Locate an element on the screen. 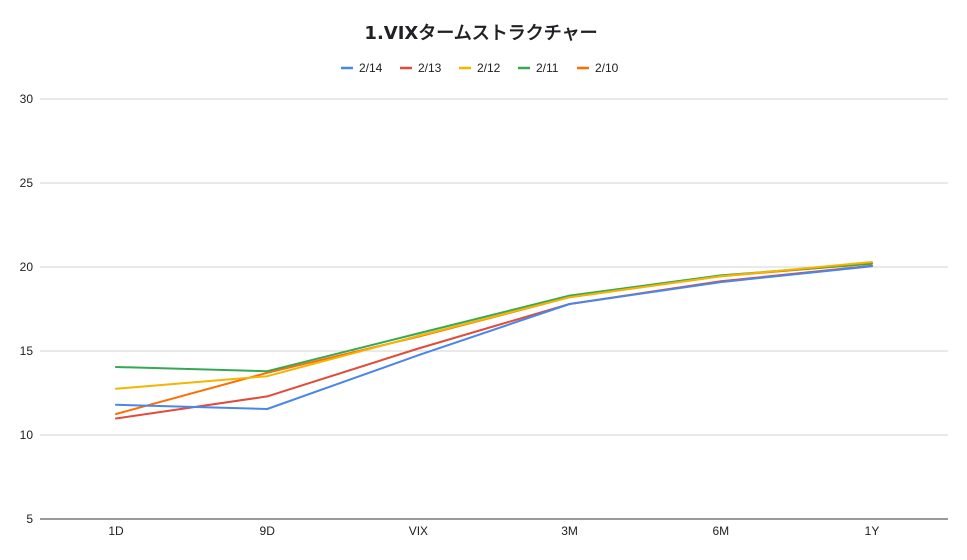 This screenshot has width=967, height=560. x-axis-ticks: 1D 9D VIX 3M 6M 1Y is located at coordinates (493, 531).